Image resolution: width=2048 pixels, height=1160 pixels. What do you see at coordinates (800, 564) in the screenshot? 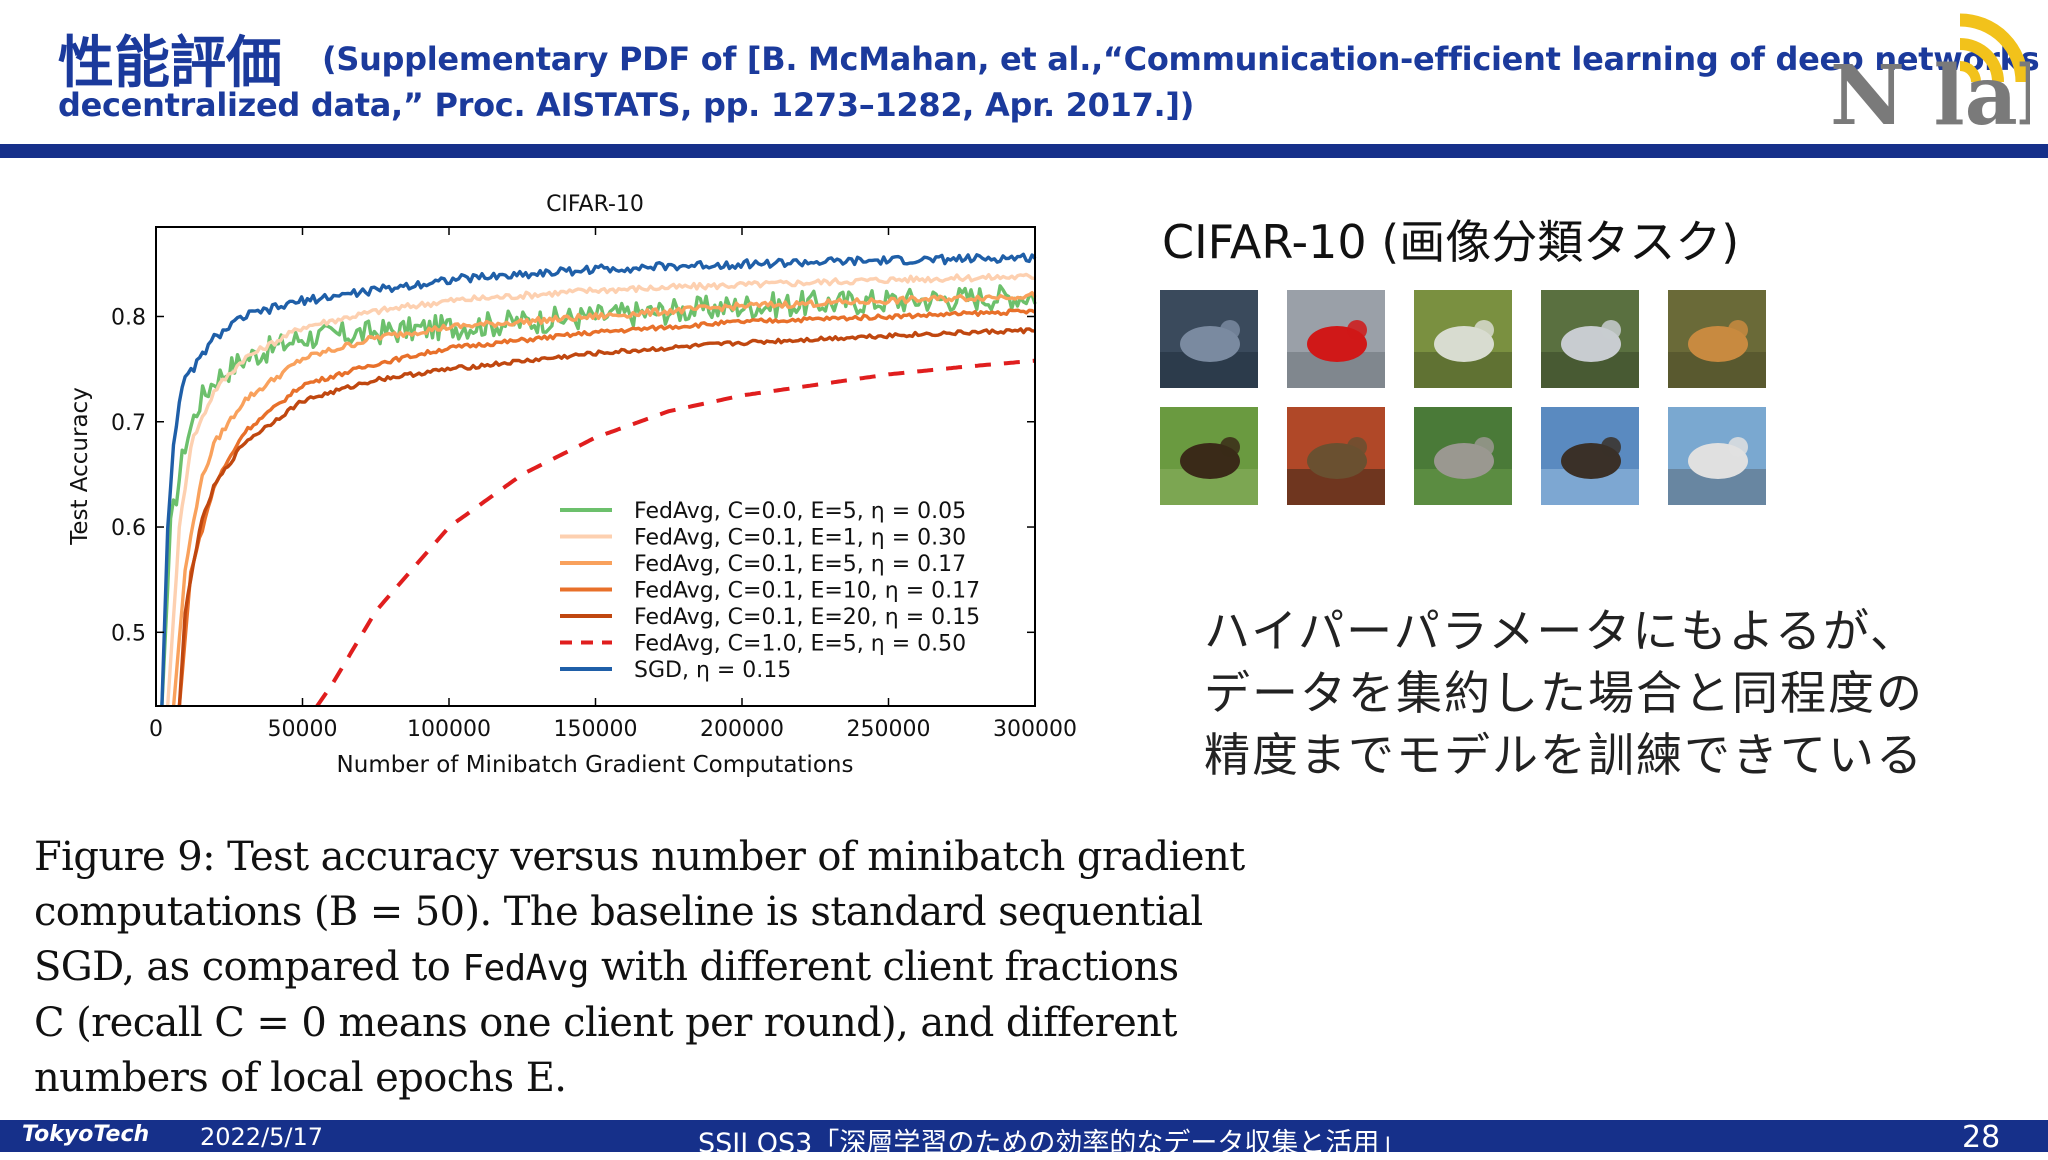
I see `legend-label: FedAvg, C=0.1, E=5, η = 0.17` at bounding box center [800, 564].